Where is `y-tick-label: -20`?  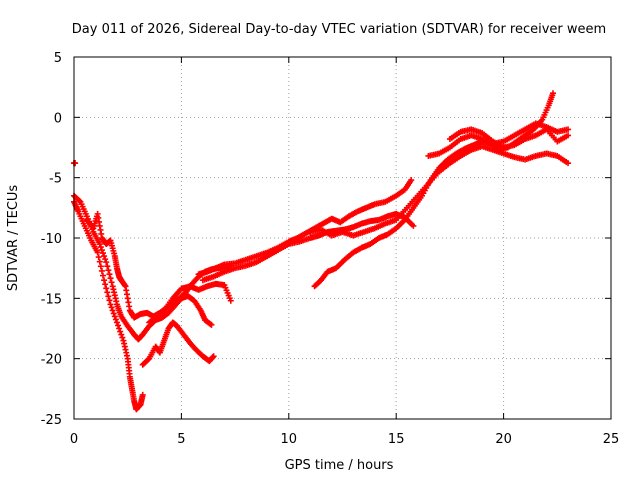
y-tick-label: -20 is located at coordinates (51, 360).